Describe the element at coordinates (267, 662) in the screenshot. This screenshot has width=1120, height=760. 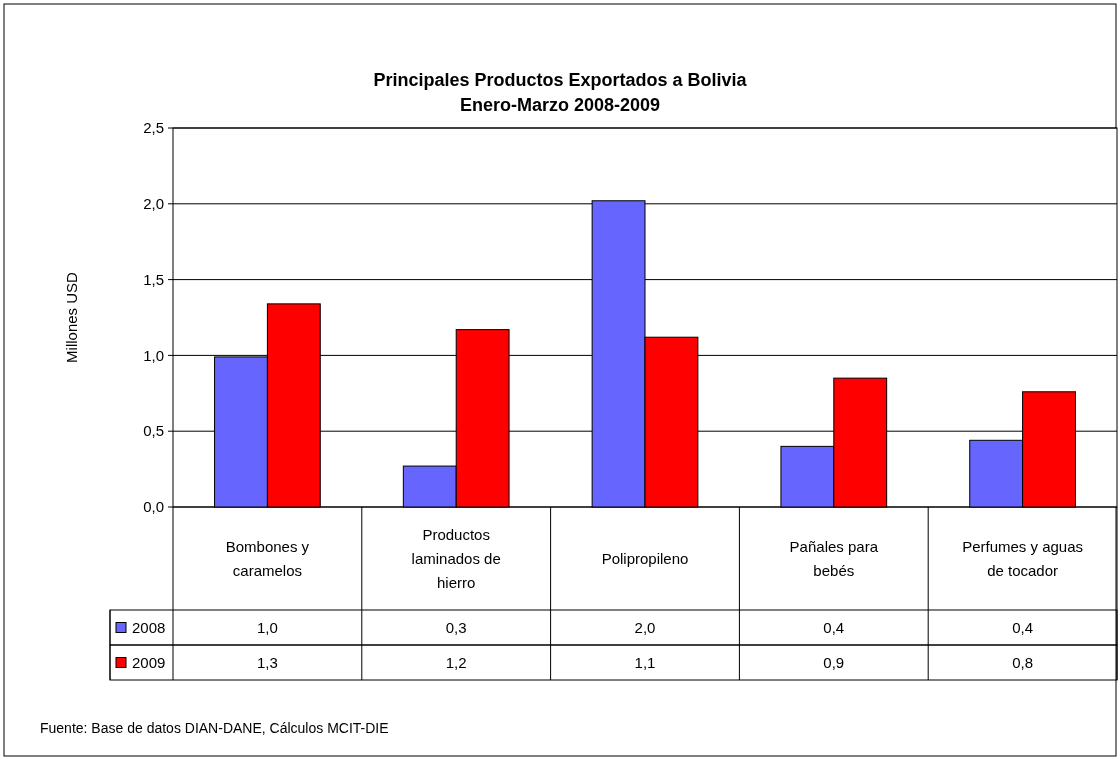
I see `data-label: 1,3` at that location.